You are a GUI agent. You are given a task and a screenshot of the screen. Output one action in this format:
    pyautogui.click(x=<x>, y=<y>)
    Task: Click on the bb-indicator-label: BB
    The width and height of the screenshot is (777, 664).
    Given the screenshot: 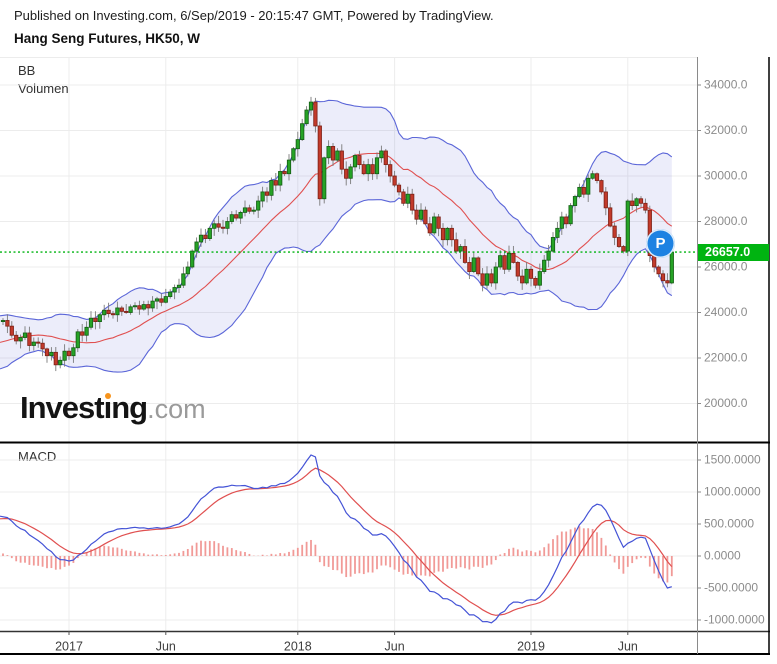 What is the action you would take?
    pyautogui.click(x=27, y=70)
    